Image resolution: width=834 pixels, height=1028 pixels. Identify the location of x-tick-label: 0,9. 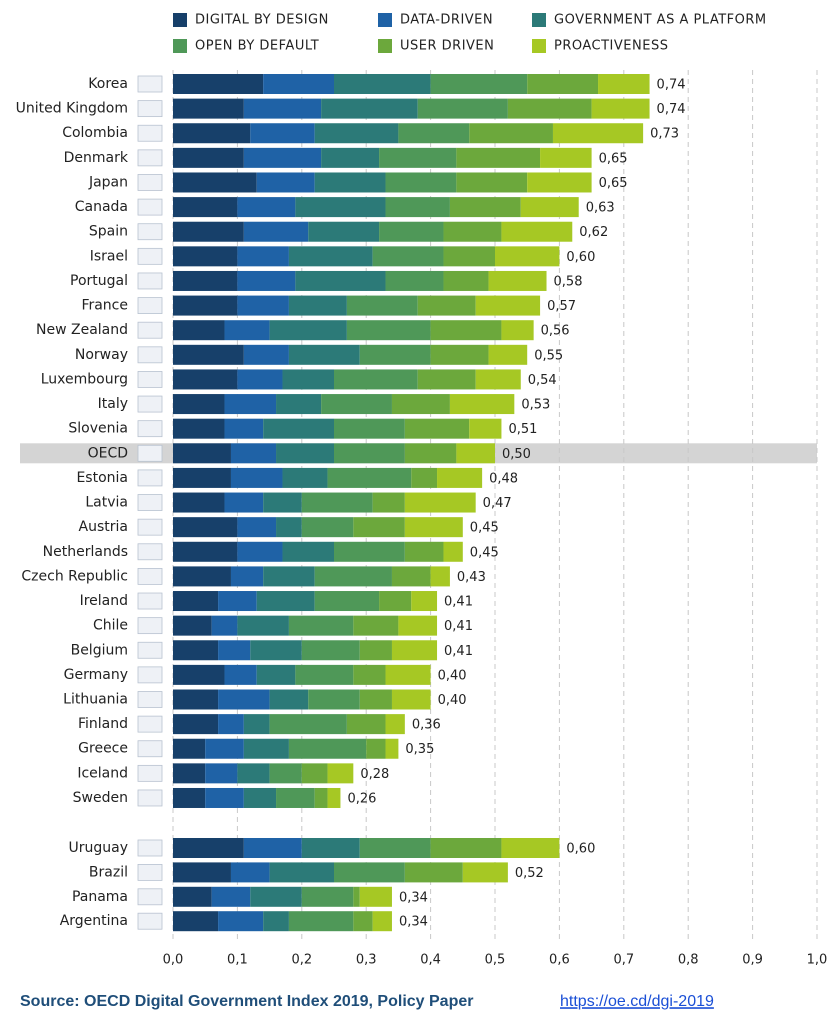
(752, 960).